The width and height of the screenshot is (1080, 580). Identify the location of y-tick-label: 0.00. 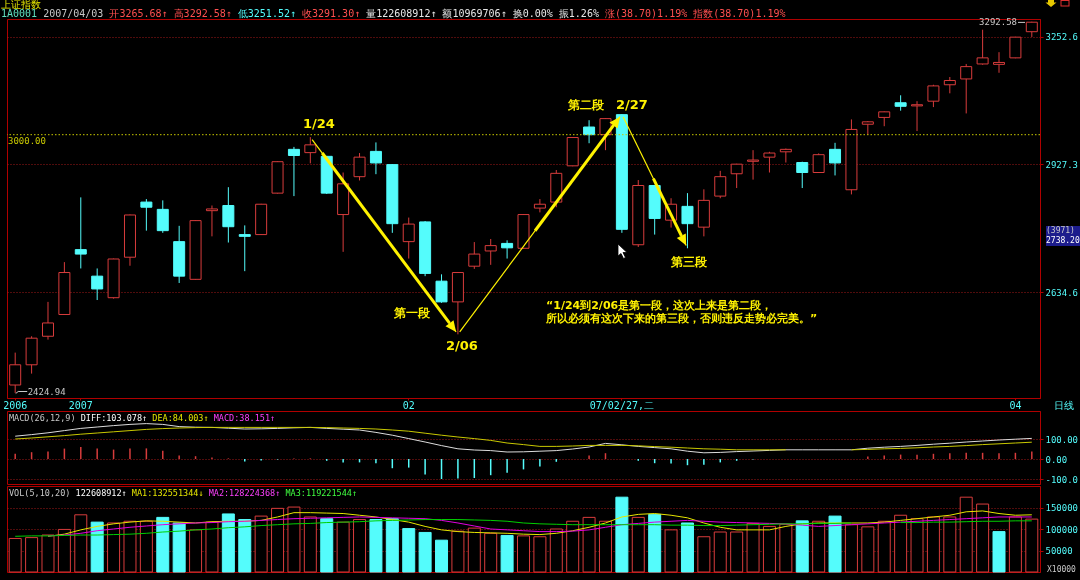
(1056, 459).